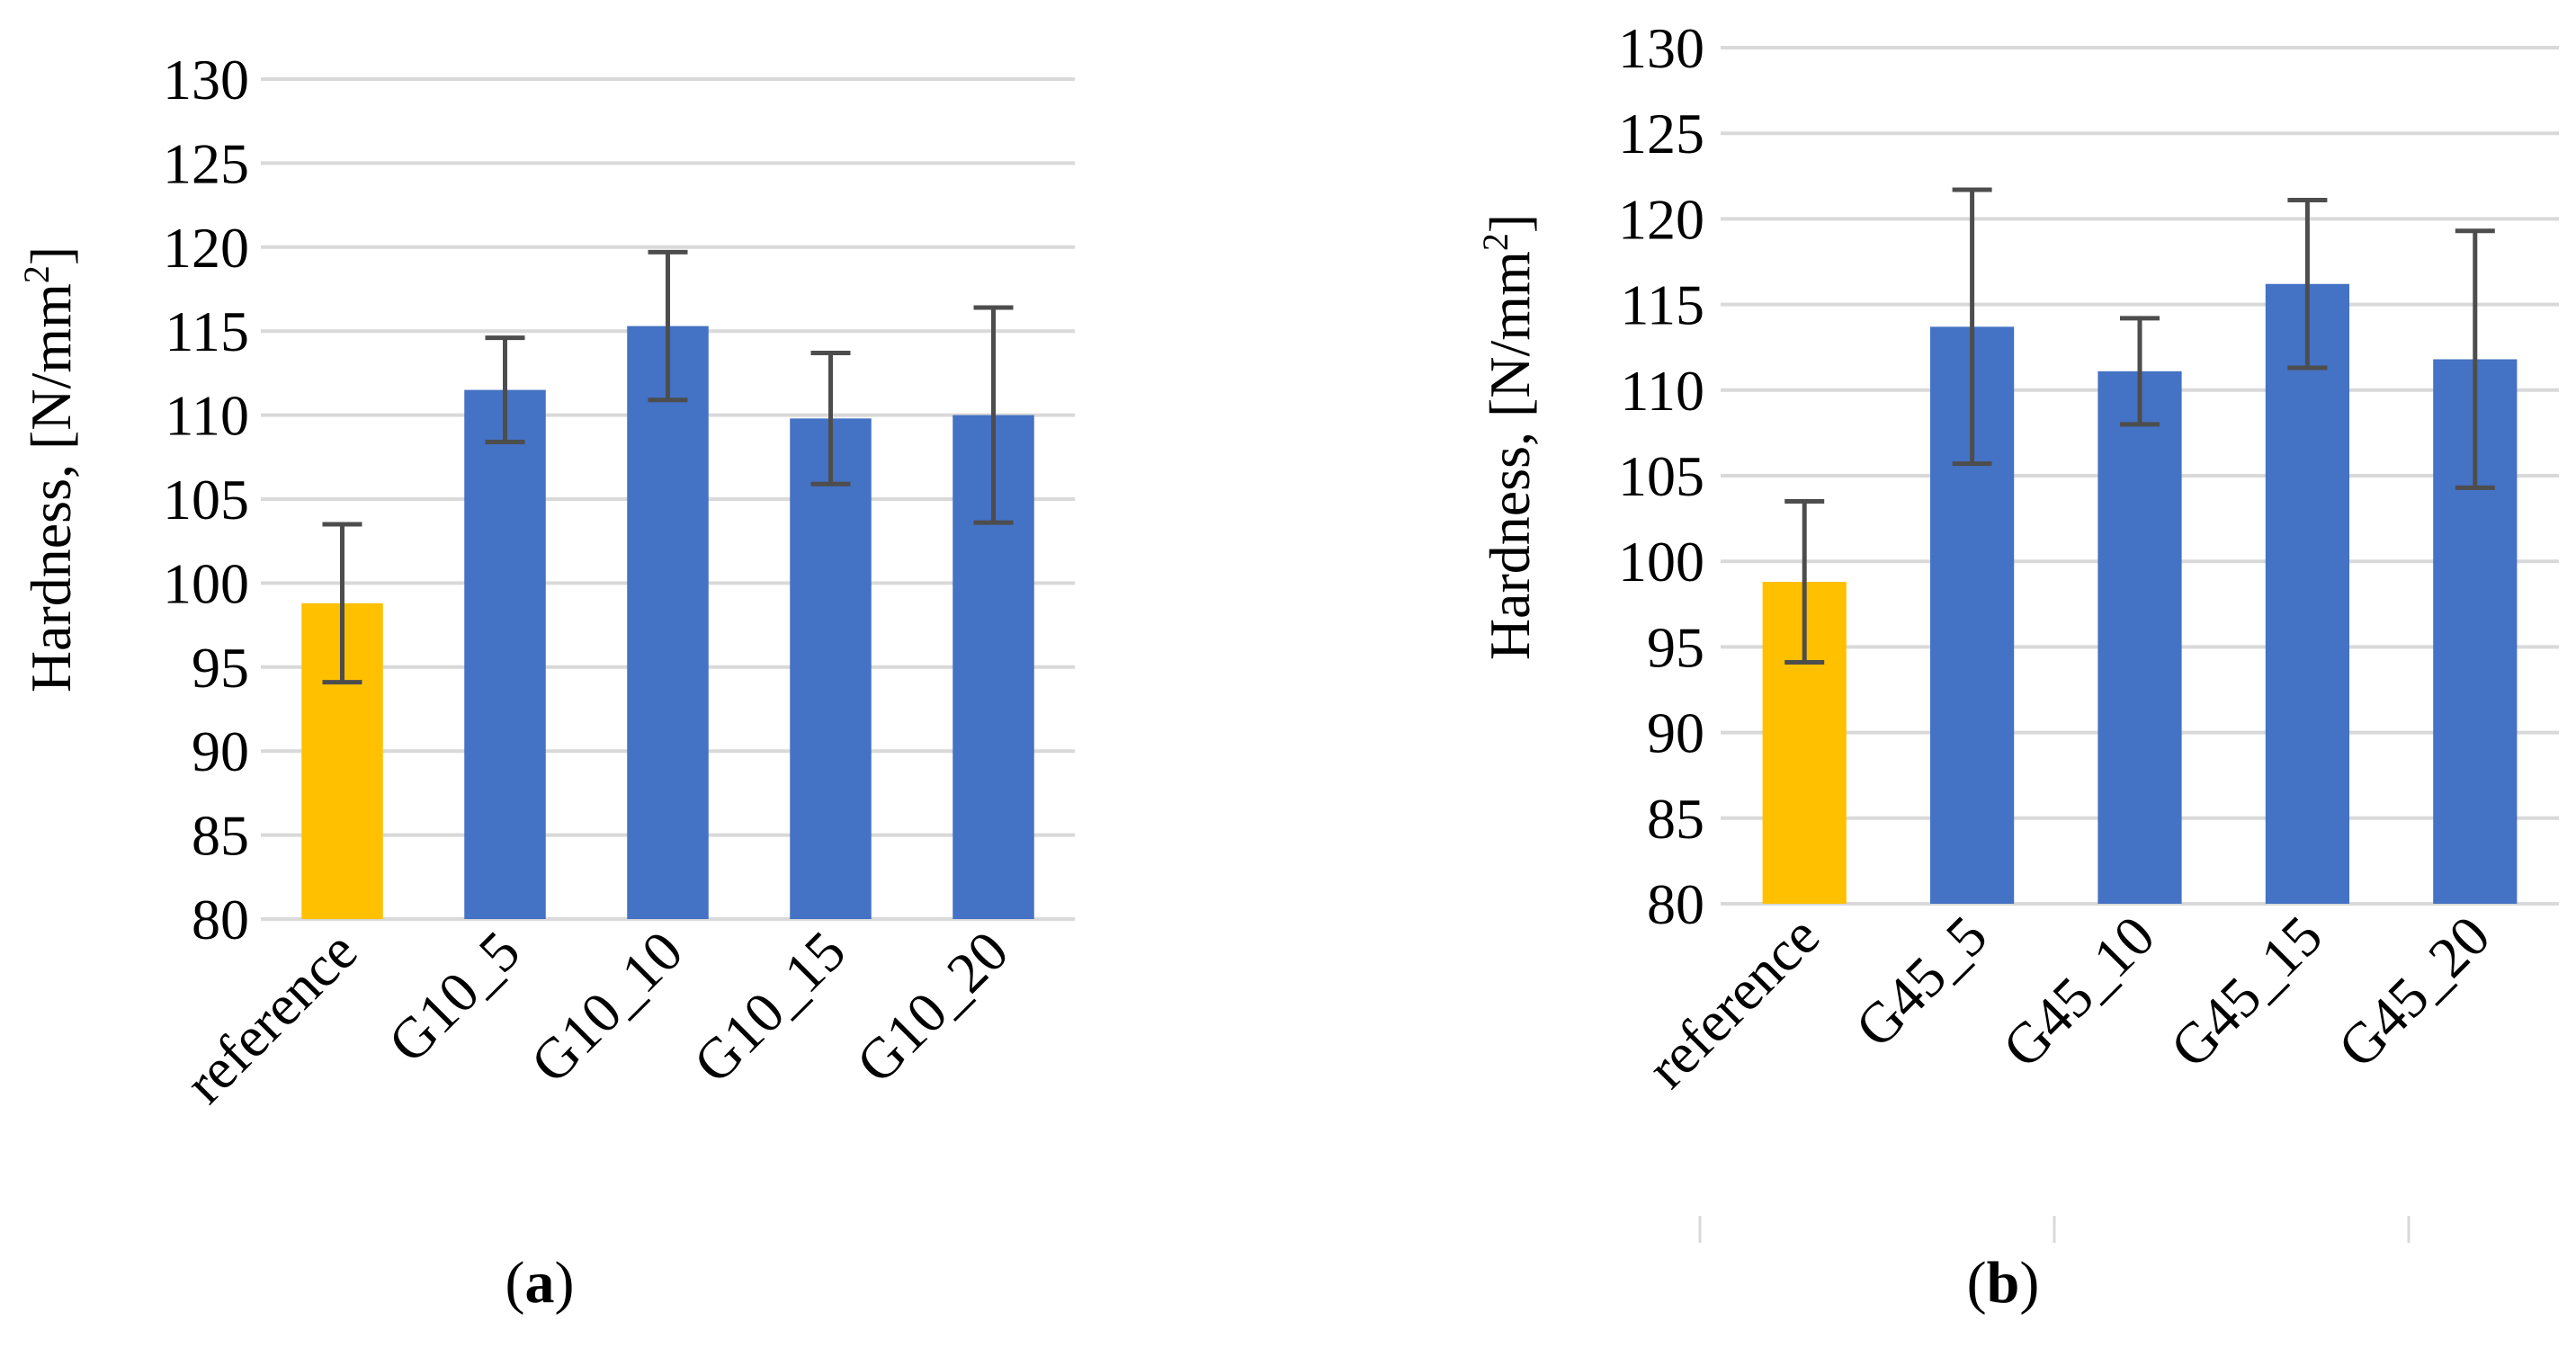 This screenshot has height=1357, width=2576. I want to click on x-tick-label: G45_10, so click(2078, 992).